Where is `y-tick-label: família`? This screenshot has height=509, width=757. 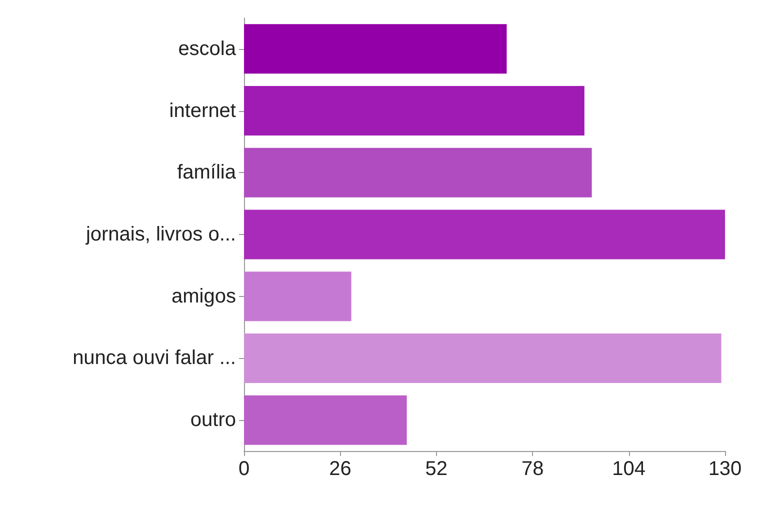 y-tick-label: família is located at coordinates (207, 173).